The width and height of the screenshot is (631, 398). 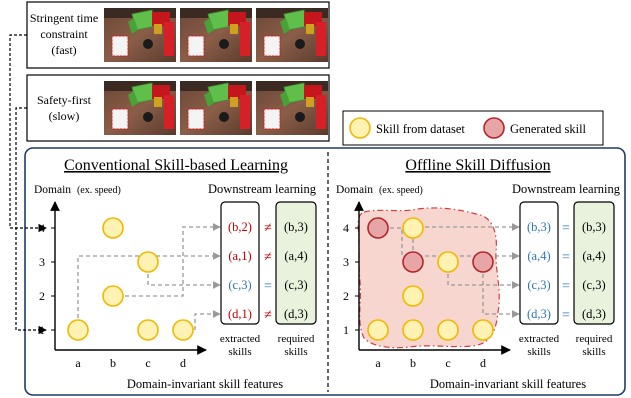 I want to click on left-xtick-a: a, so click(x=78, y=363).